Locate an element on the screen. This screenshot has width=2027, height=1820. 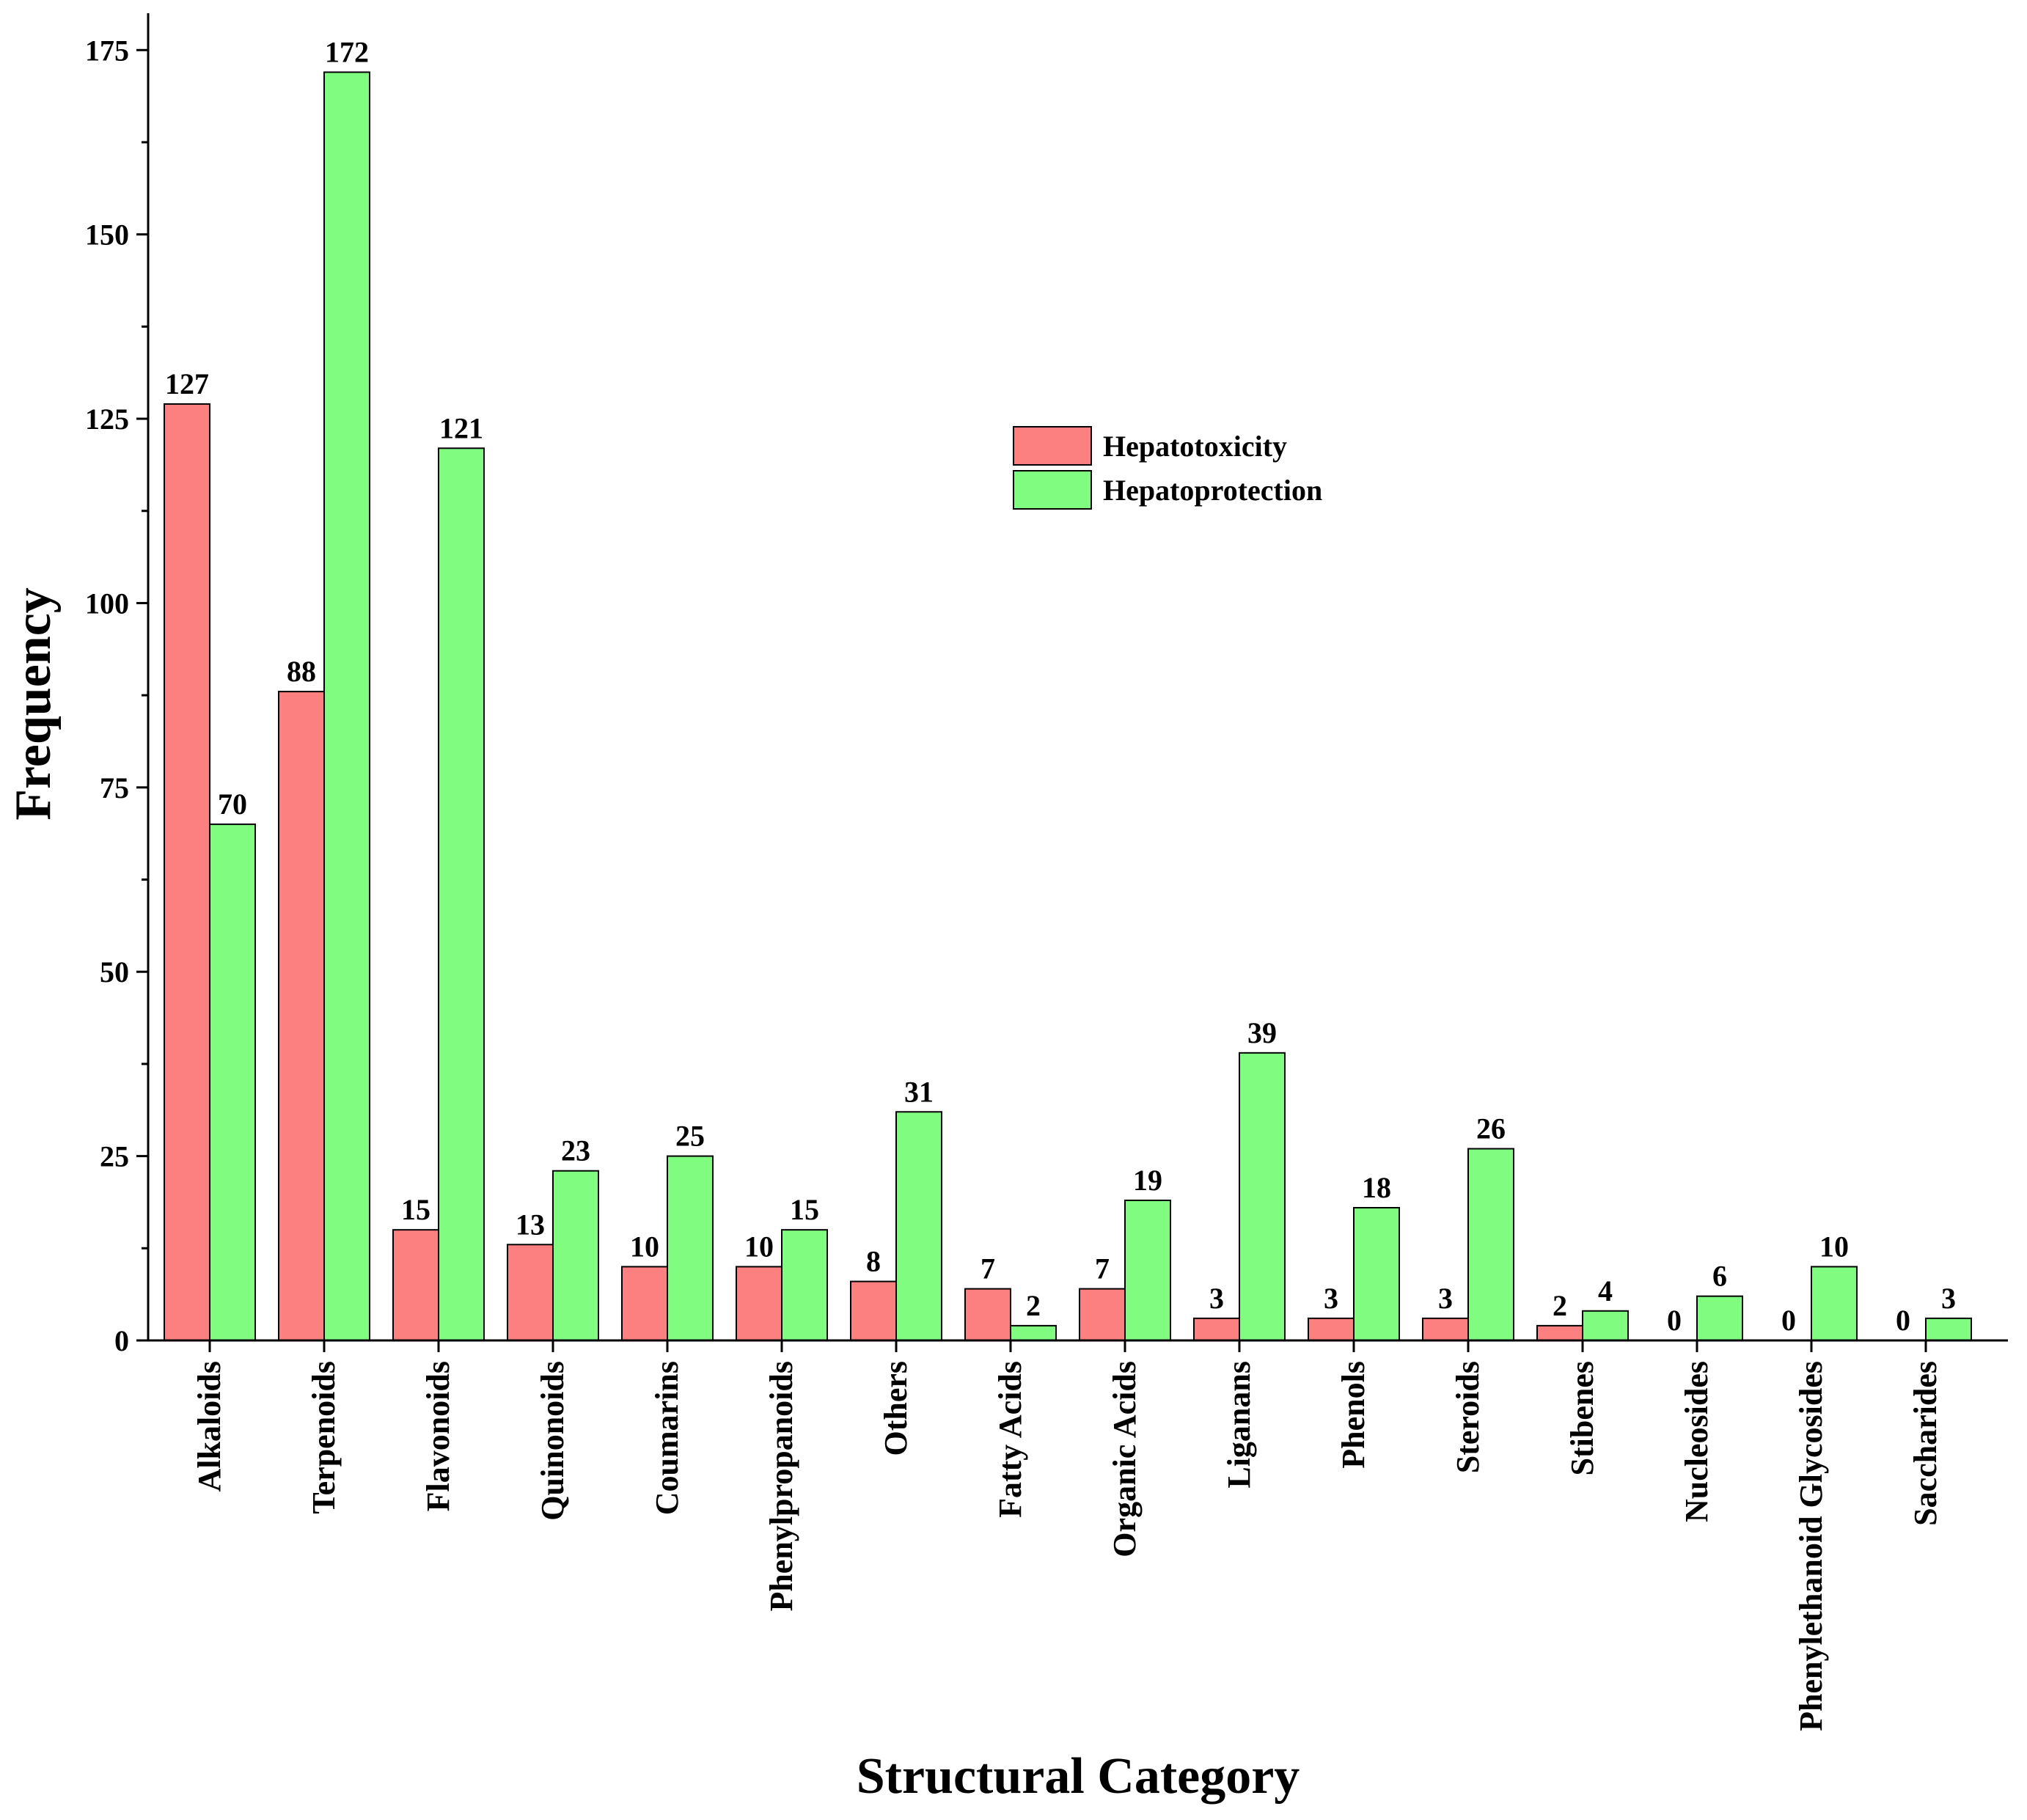
bar-hepatotoxicity-terpenoids is located at coordinates (301, 1016).